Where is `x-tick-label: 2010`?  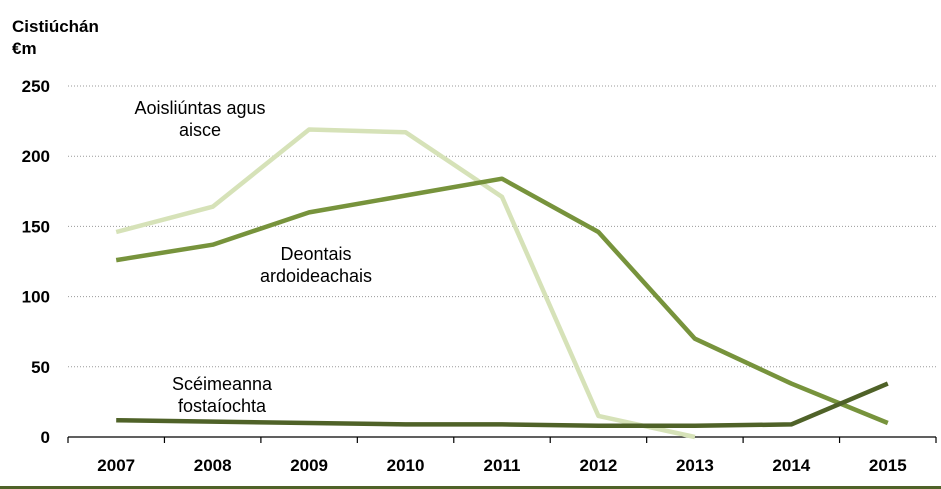 x-tick-label: 2010 is located at coordinates (406, 465).